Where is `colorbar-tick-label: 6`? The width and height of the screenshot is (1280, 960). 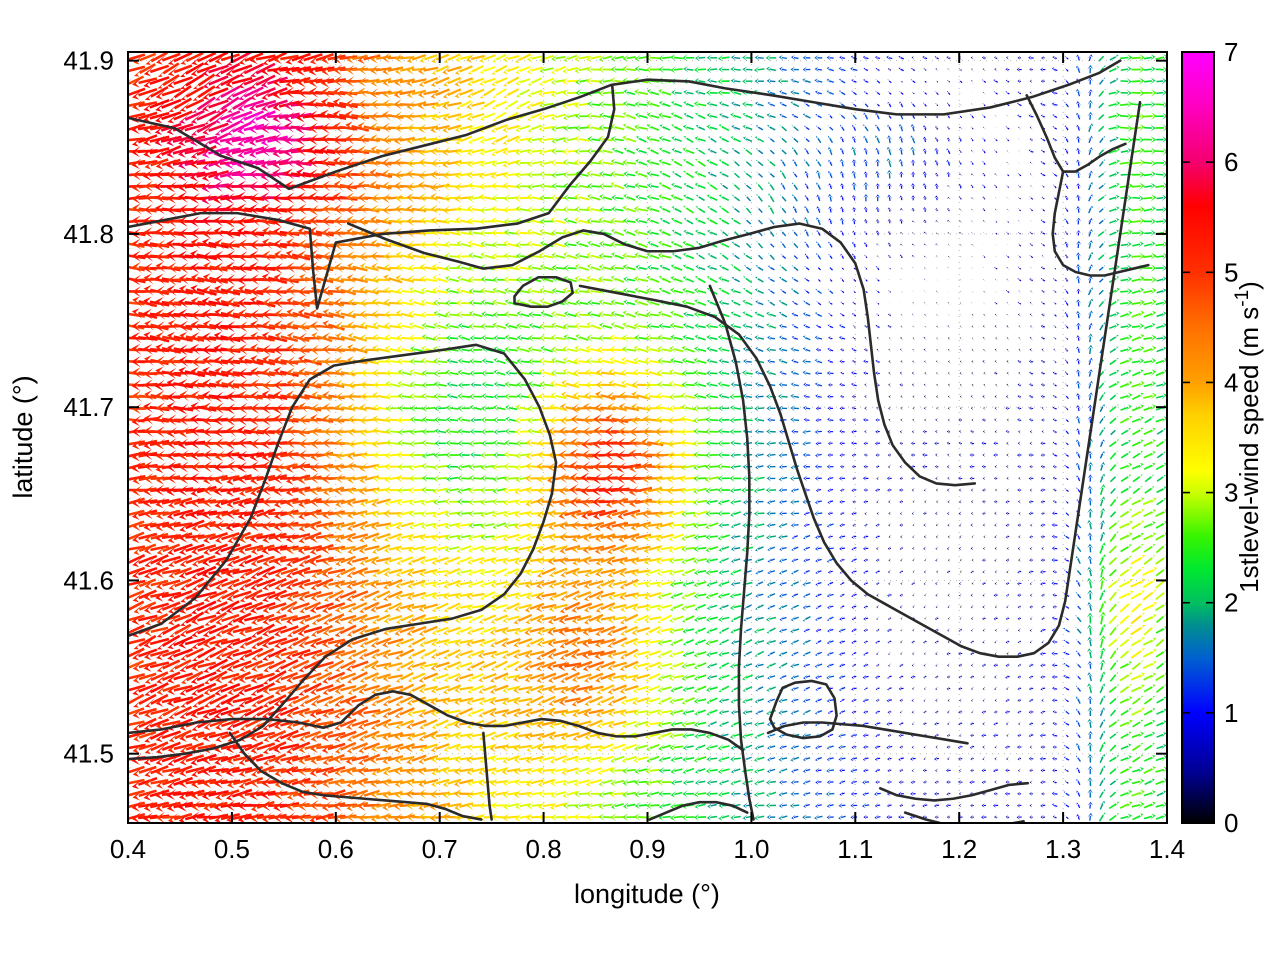
colorbar-tick-label: 6 is located at coordinates (1231, 162).